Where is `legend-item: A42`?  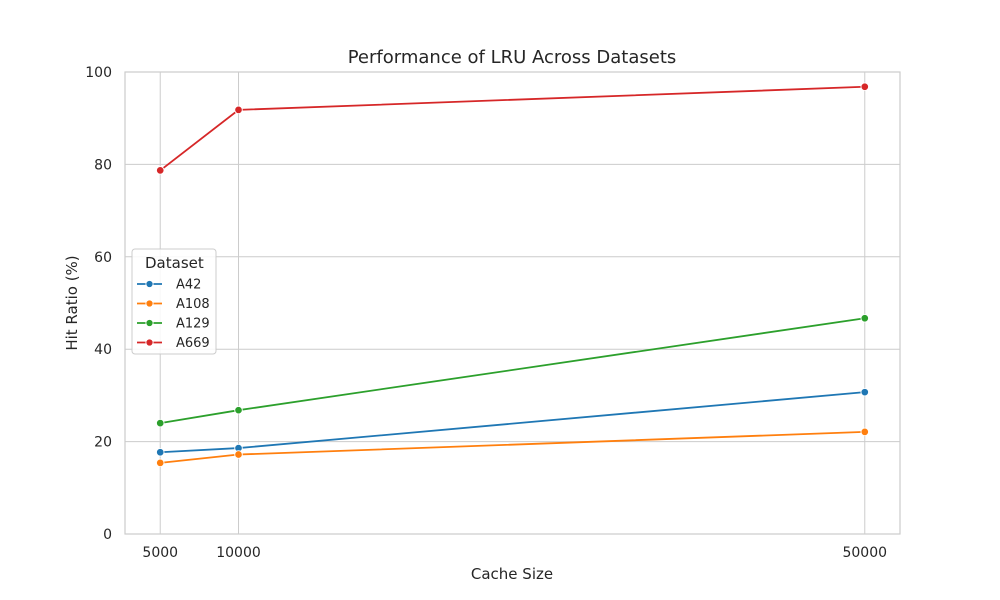 legend-item: A42 is located at coordinates (169, 285).